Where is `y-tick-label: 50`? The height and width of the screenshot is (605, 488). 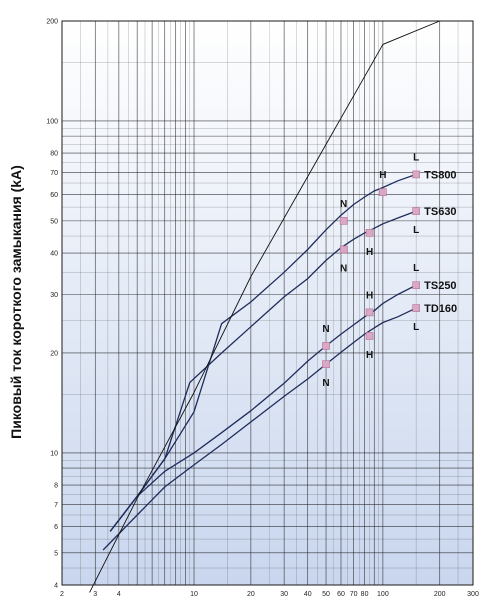 y-tick-label: 50 is located at coordinates (54, 221).